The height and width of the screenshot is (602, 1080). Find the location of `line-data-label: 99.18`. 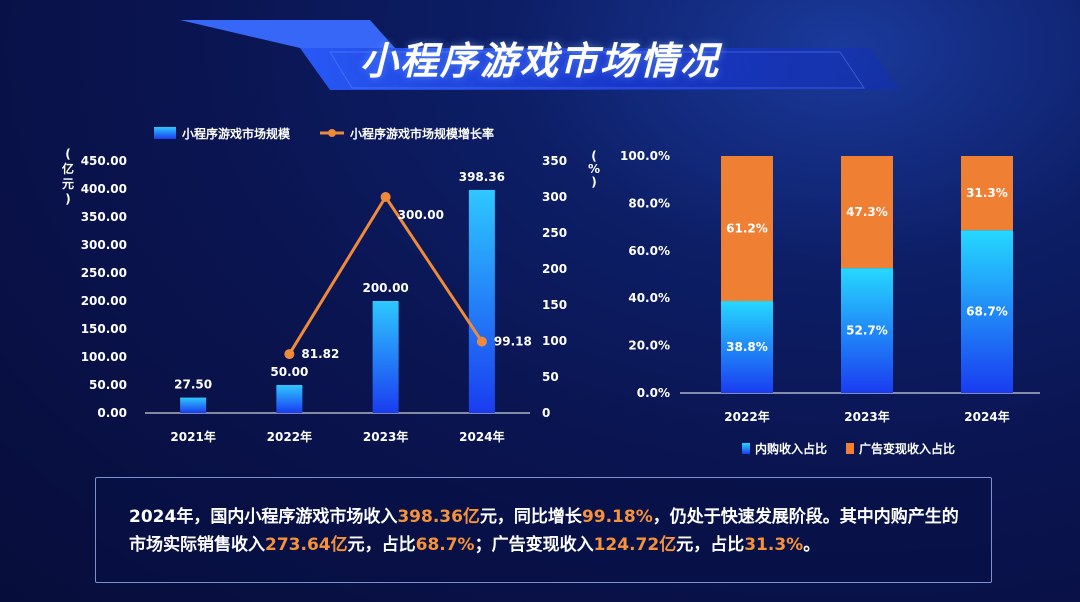

line-data-label: 99.18 is located at coordinates (513, 342).